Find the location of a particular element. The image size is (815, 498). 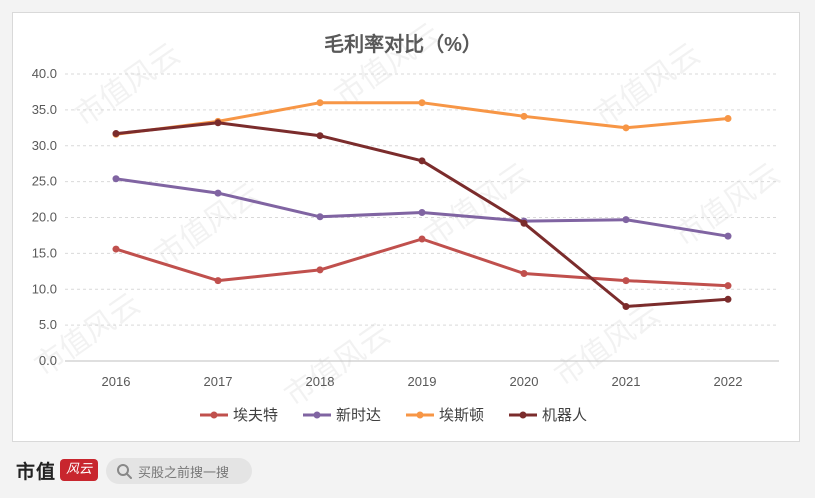

y-tick-label: 20.0 is located at coordinates (44, 217).